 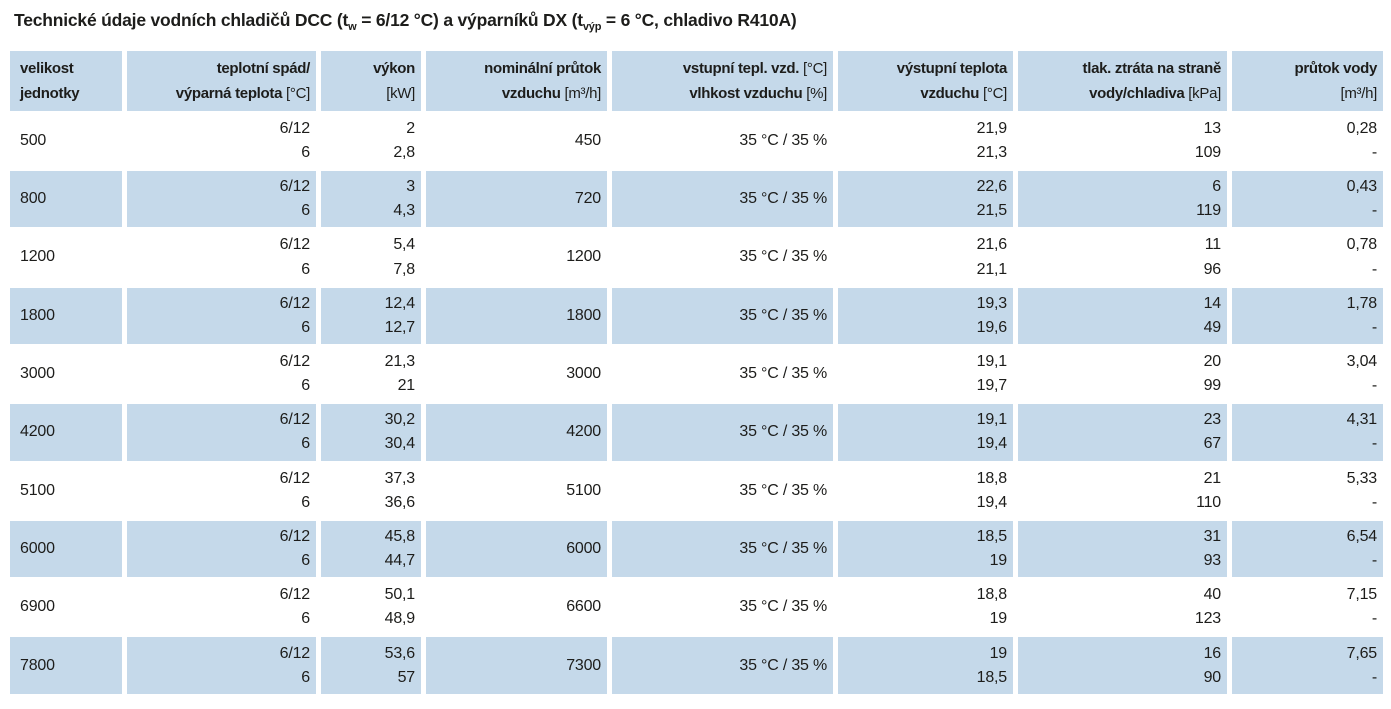 I want to click on cell-unit-size: 500, so click(x=66, y=141).